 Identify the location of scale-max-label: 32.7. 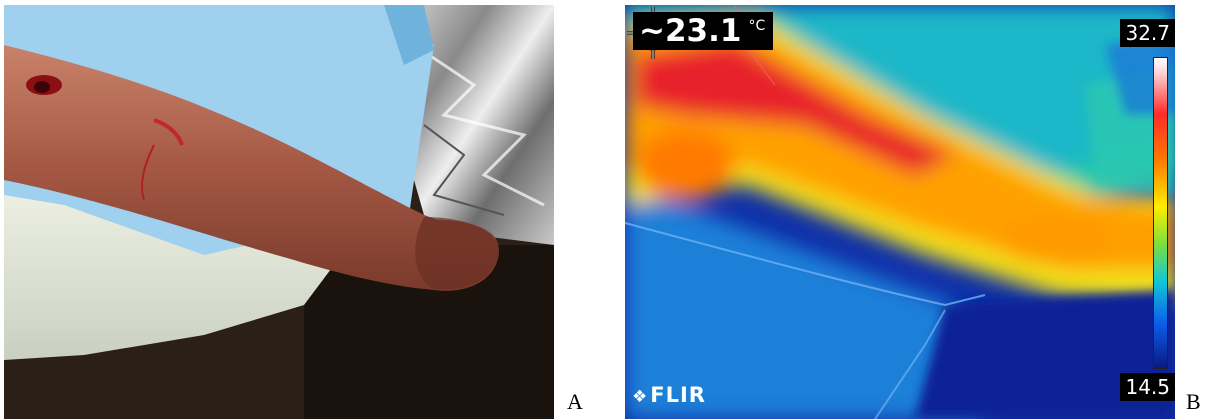
(1147, 33).